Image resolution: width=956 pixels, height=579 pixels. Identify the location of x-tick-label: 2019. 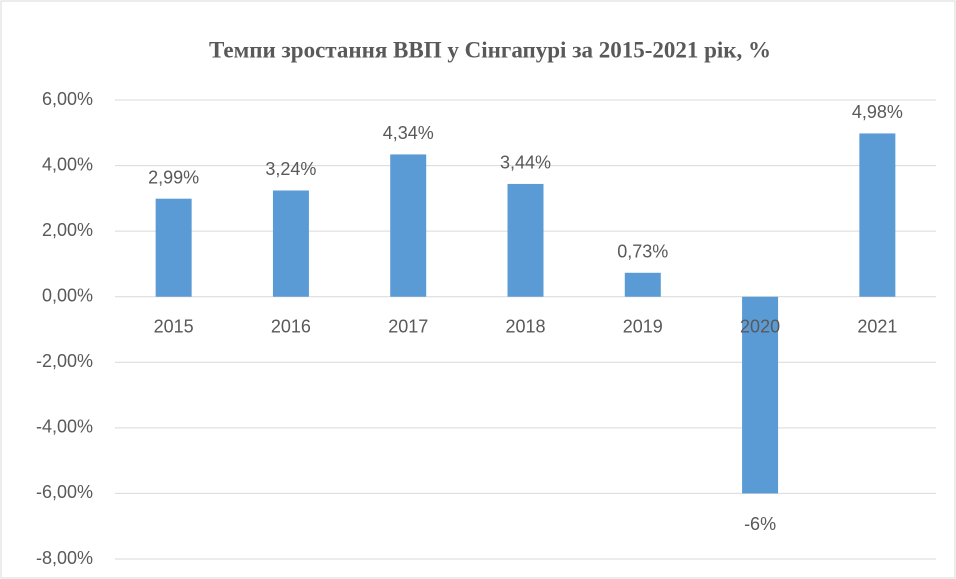
(643, 326).